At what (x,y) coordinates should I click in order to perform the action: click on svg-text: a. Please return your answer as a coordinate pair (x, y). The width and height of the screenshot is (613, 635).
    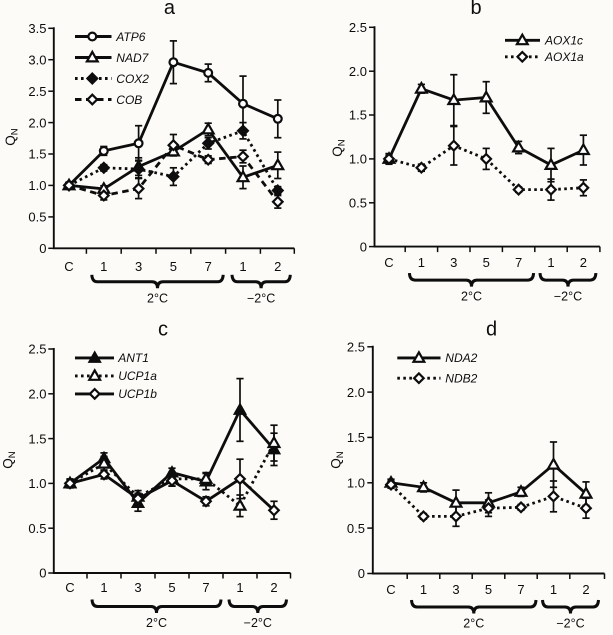
    Looking at the image, I should click on (170, 9).